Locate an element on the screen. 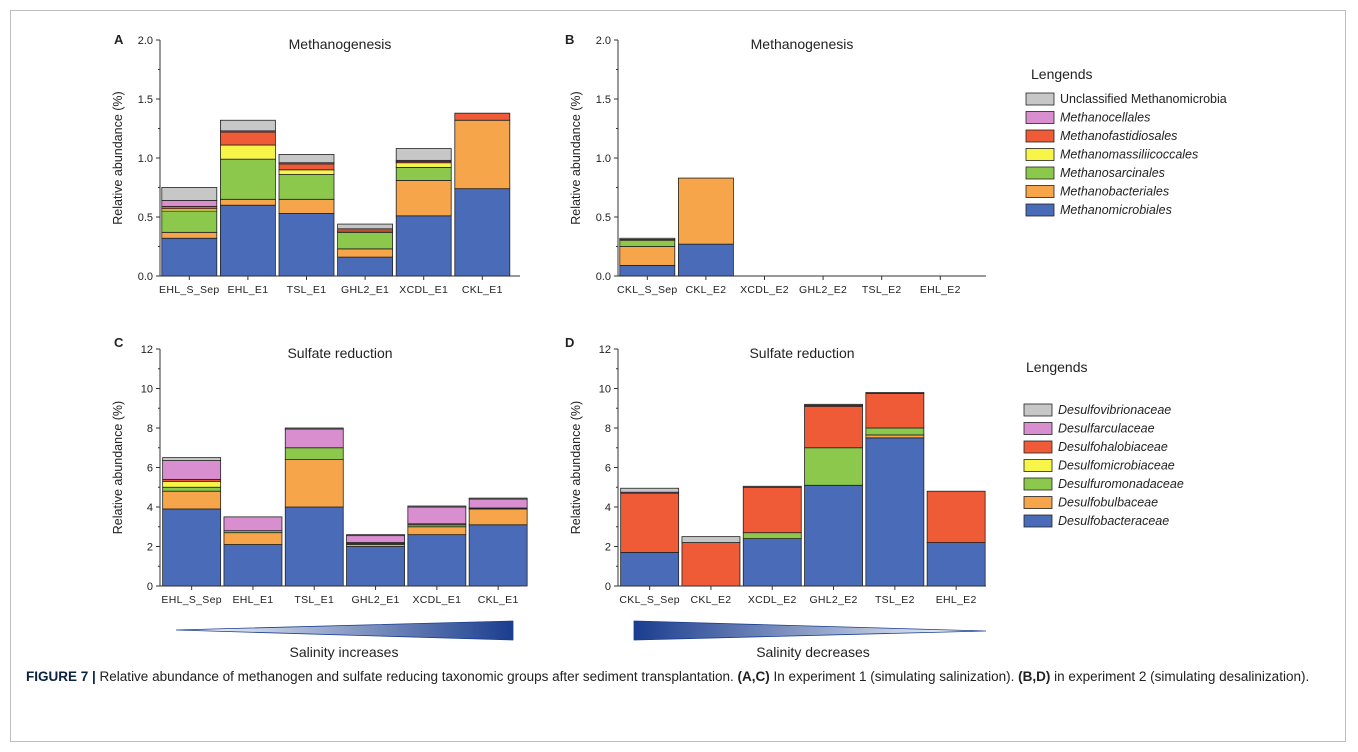 The height and width of the screenshot is (752, 1358). salinity-increases-wedge is located at coordinates (344, 630).